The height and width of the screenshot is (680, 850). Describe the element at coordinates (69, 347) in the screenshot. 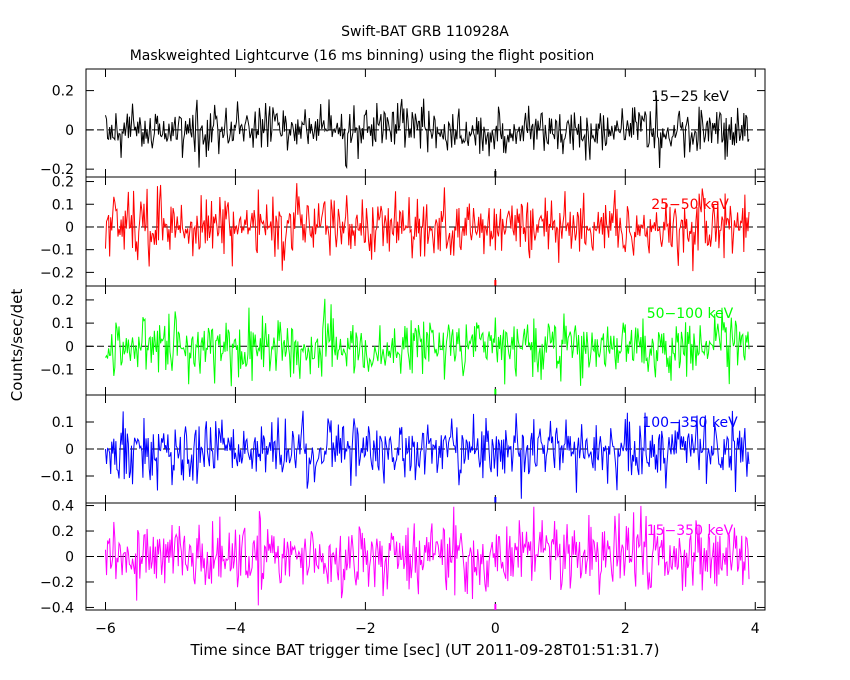

I see `panel-50-100-kev-ytick-label: 0` at that location.